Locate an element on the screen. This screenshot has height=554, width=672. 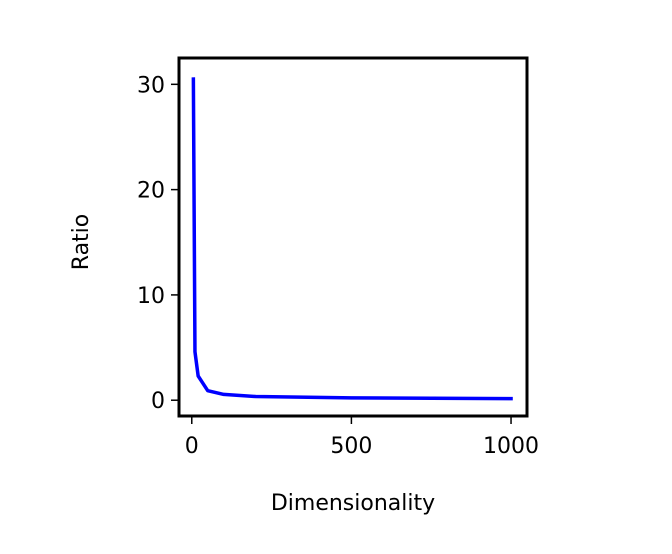
x-axis-ticks: 0 500 1000 is located at coordinates (362, 437).